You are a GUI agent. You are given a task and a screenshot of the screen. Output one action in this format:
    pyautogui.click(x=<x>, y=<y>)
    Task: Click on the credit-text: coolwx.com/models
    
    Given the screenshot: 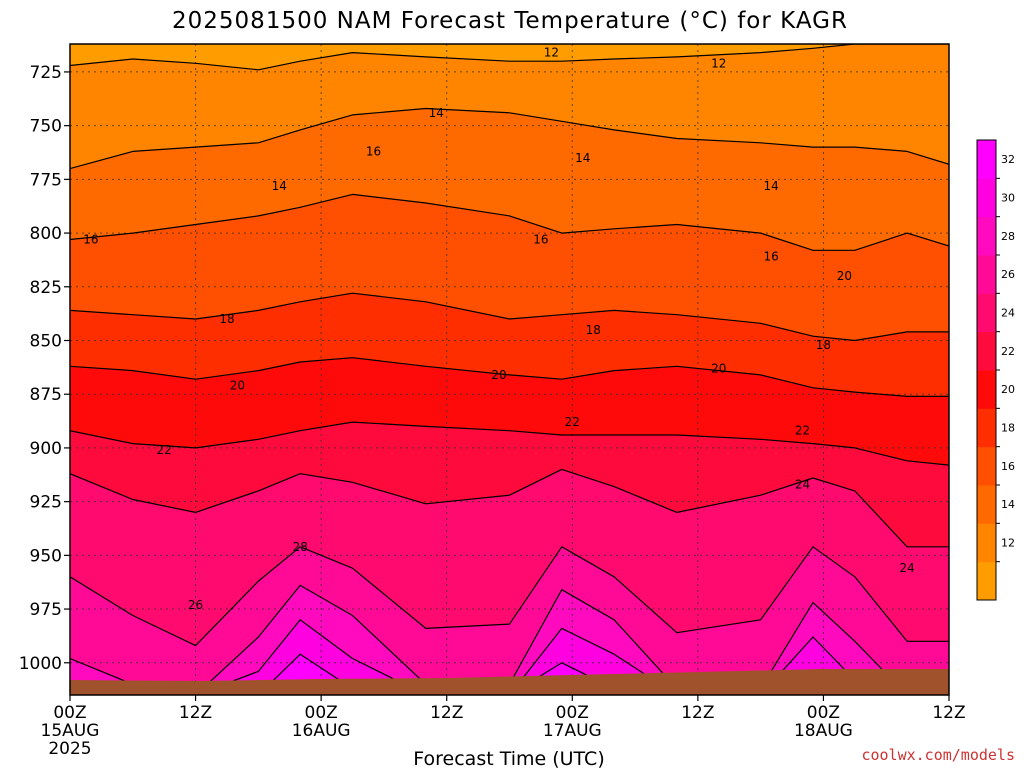 What is the action you would take?
    pyautogui.click(x=938, y=755)
    